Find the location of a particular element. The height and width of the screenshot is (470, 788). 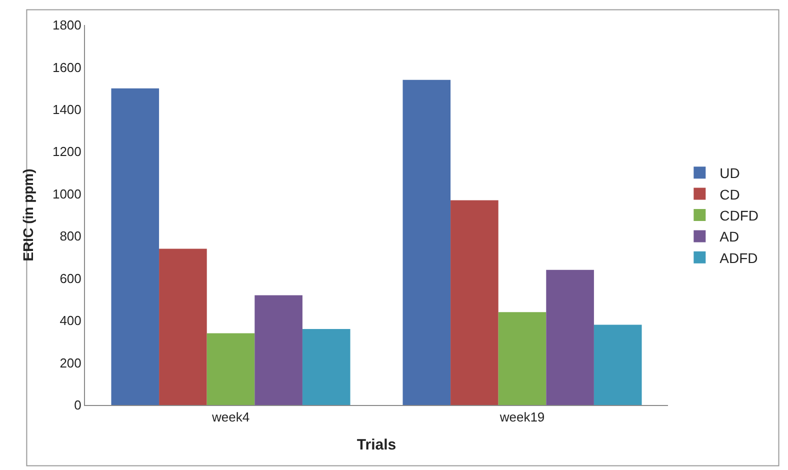

y-tick-label: 1400 is located at coordinates (67, 109).